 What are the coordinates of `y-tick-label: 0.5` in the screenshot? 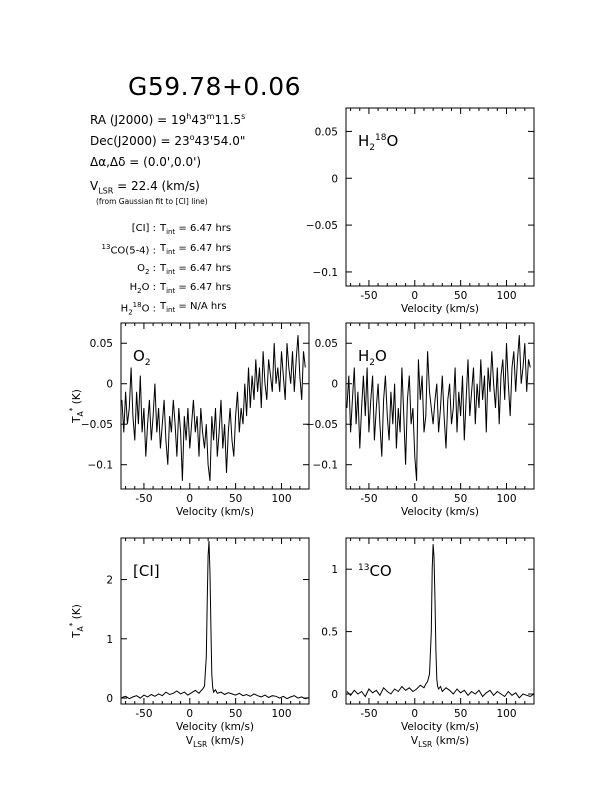 It's located at (329, 633).